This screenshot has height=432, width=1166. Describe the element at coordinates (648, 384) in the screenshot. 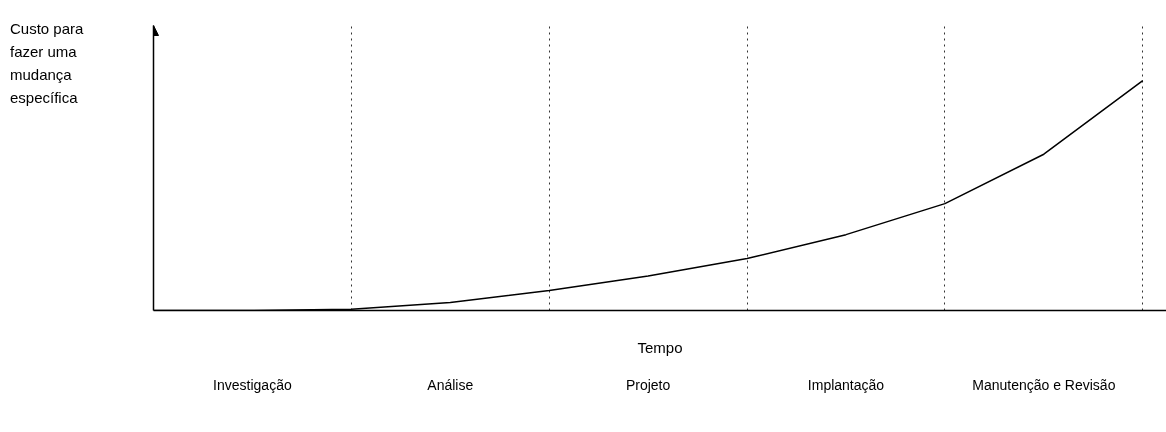

I see `x-tick-label: Projeto` at that location.